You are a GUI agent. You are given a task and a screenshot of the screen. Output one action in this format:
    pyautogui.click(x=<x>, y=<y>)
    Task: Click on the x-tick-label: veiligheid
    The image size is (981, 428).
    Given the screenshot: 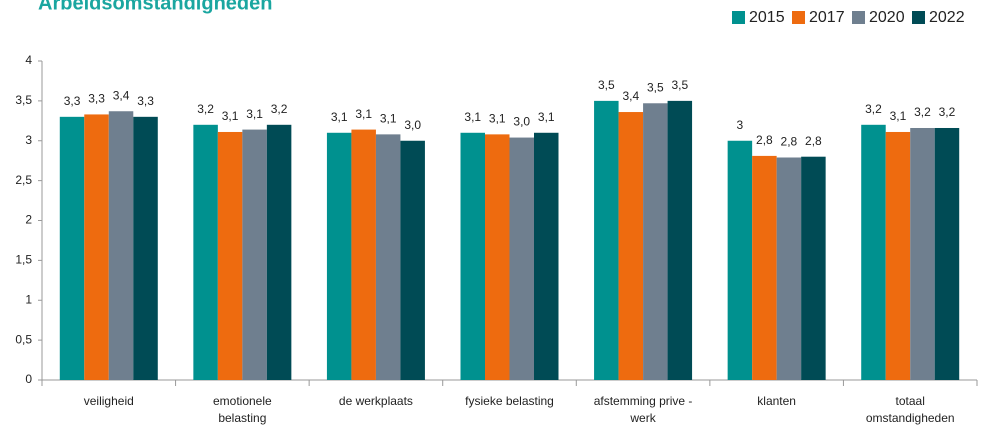 What is the action you would take?
    pyautogui.click(x=109, y=401)
    